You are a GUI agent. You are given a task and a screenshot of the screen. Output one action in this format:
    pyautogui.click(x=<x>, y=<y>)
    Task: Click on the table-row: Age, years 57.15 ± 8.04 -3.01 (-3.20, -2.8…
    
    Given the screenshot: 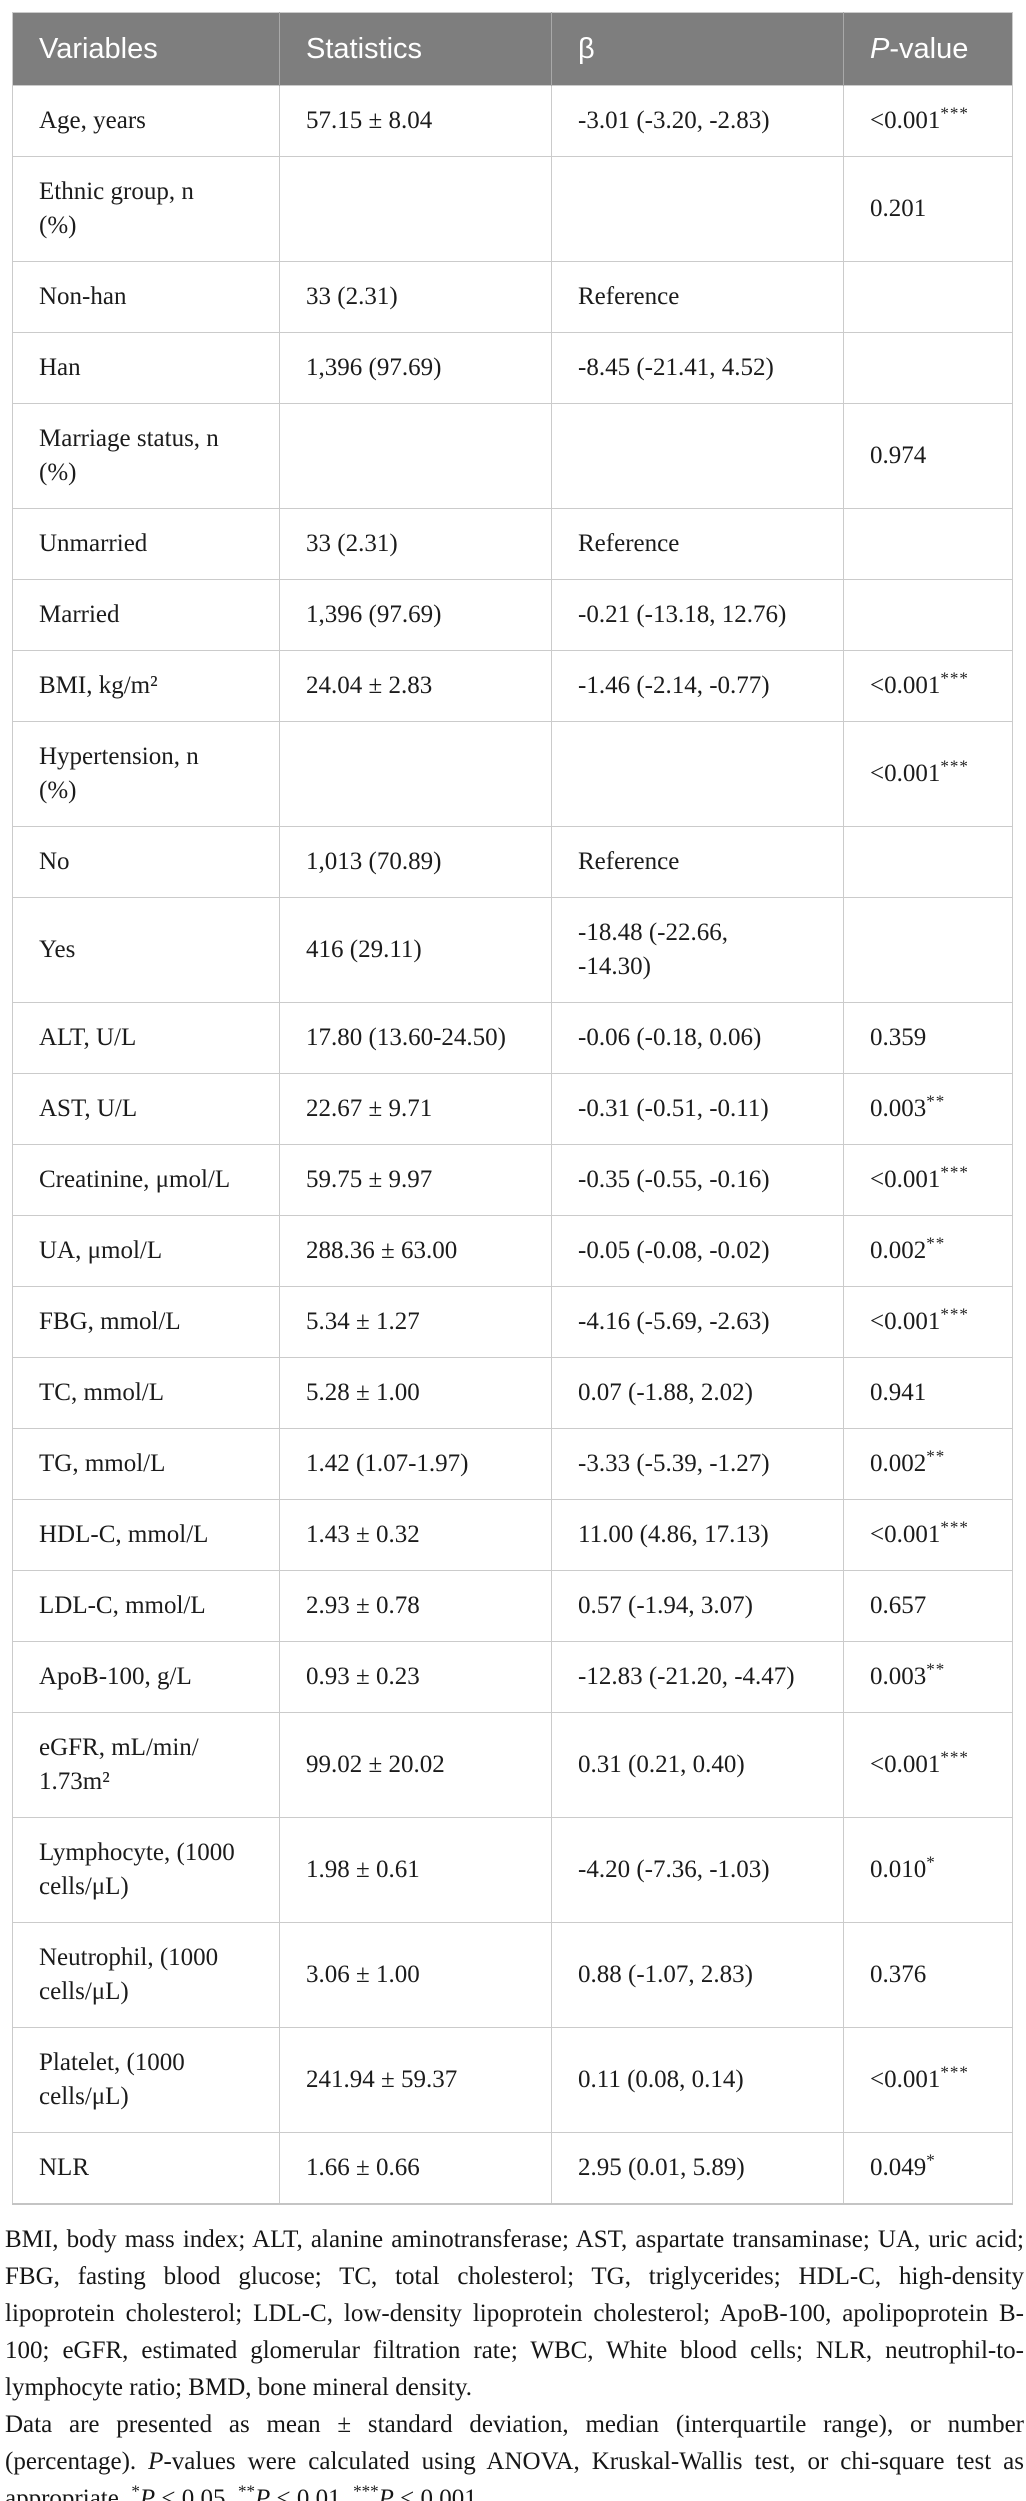 What is the action you would take?
    pyautogui.click(x=512, y=121)
    